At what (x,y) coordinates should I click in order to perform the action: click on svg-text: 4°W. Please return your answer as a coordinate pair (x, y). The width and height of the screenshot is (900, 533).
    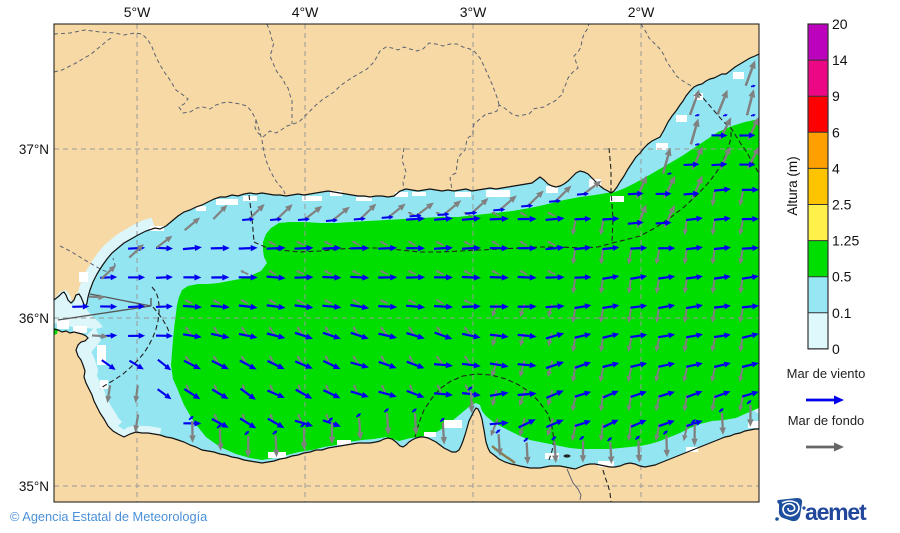
    Looking at the image, I should click on (305, 12).